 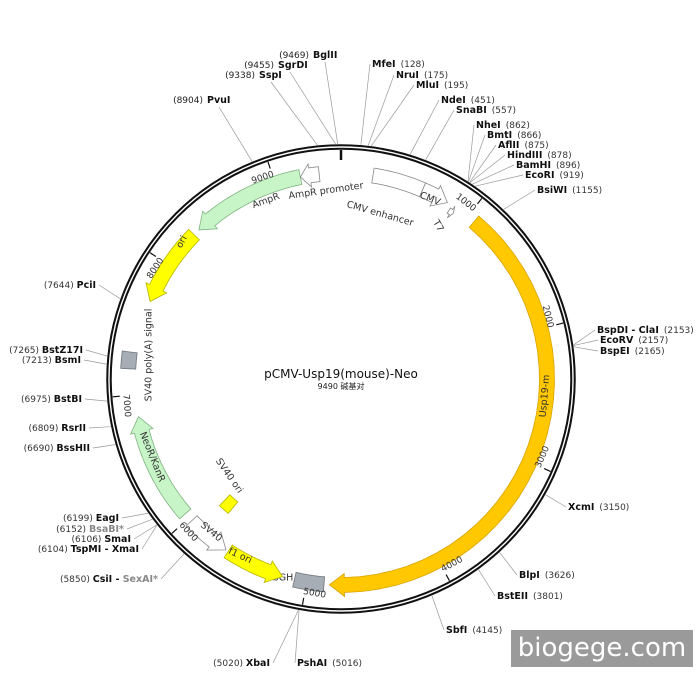 I want to click on site-label: BstEII (3801), so click(x=530, y=596).